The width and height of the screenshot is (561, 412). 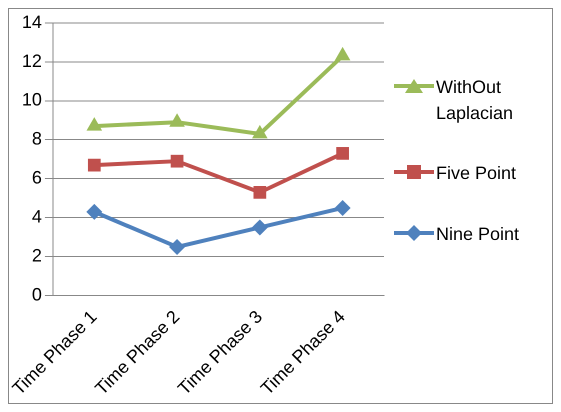 What do you see at coordinates (37, 294) in the screenshot?
I see `y-tick-label: 0` at bounding box center [37, 294].